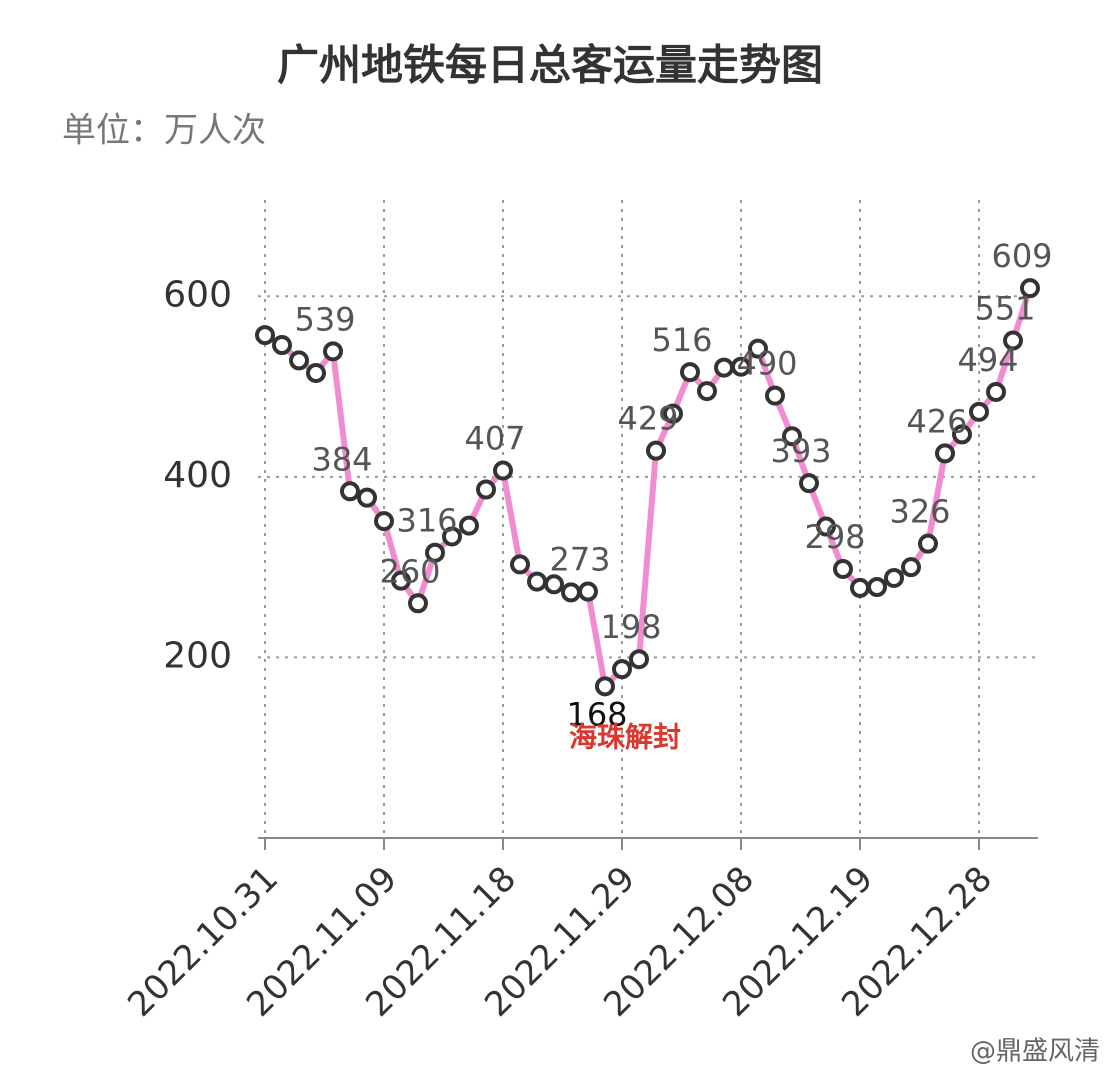  I want to click on data-label: 316, so click(426, 521).